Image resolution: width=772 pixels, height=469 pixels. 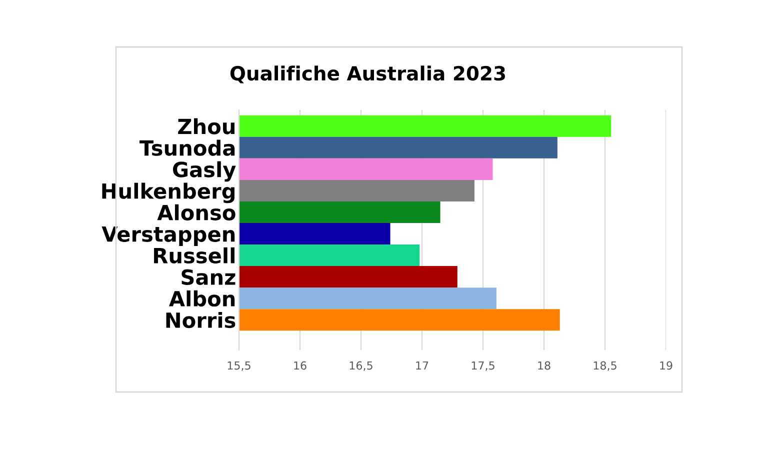 I want to click on y-tick-label: Russell, so click(x=194, y=255).